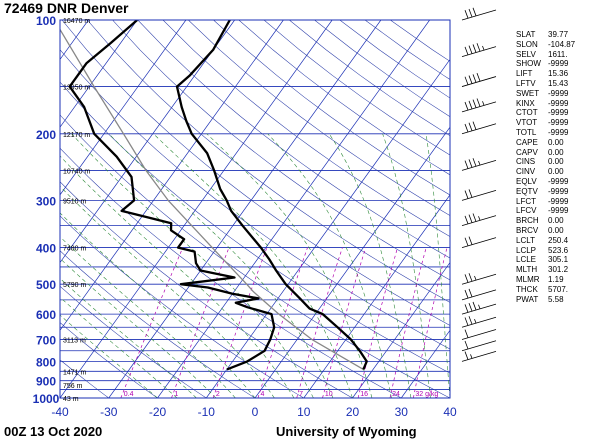 The image size is (600, 446). Describe the element at coordinates (545, 55) in the screenshot. I see `index-row: SELV 1611.` at that location.